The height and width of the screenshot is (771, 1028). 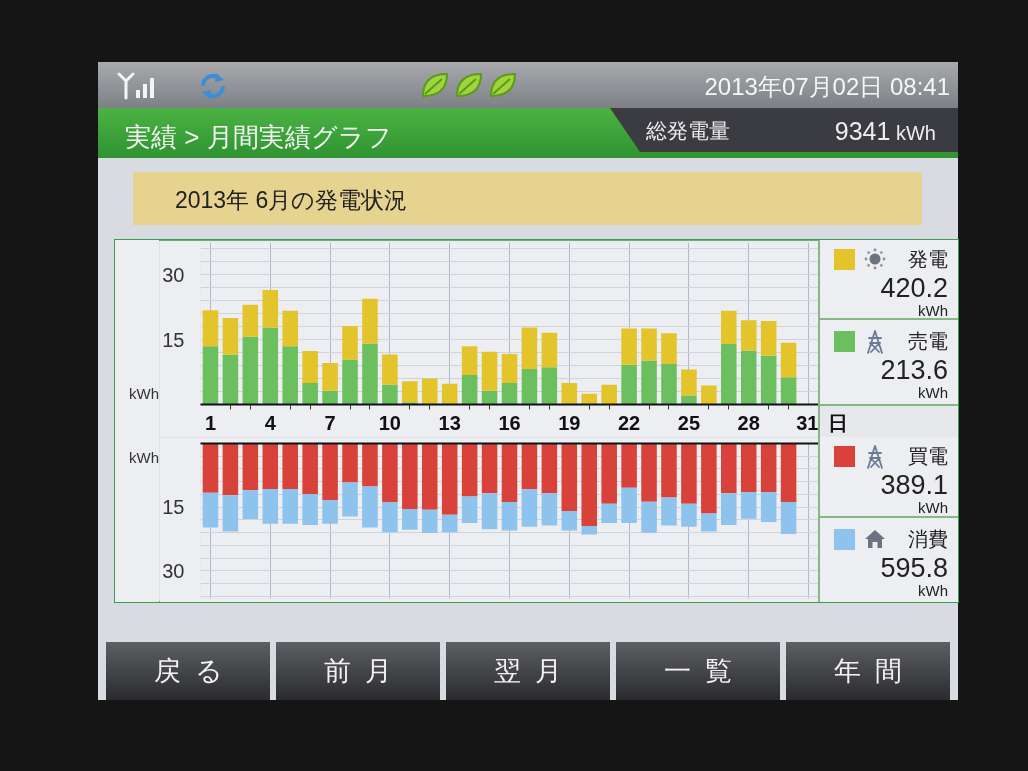 What do you see at coordinates (885, 131) in the screenshot?
I see `text: 9341 kWh` at bounding box center [885, 131].